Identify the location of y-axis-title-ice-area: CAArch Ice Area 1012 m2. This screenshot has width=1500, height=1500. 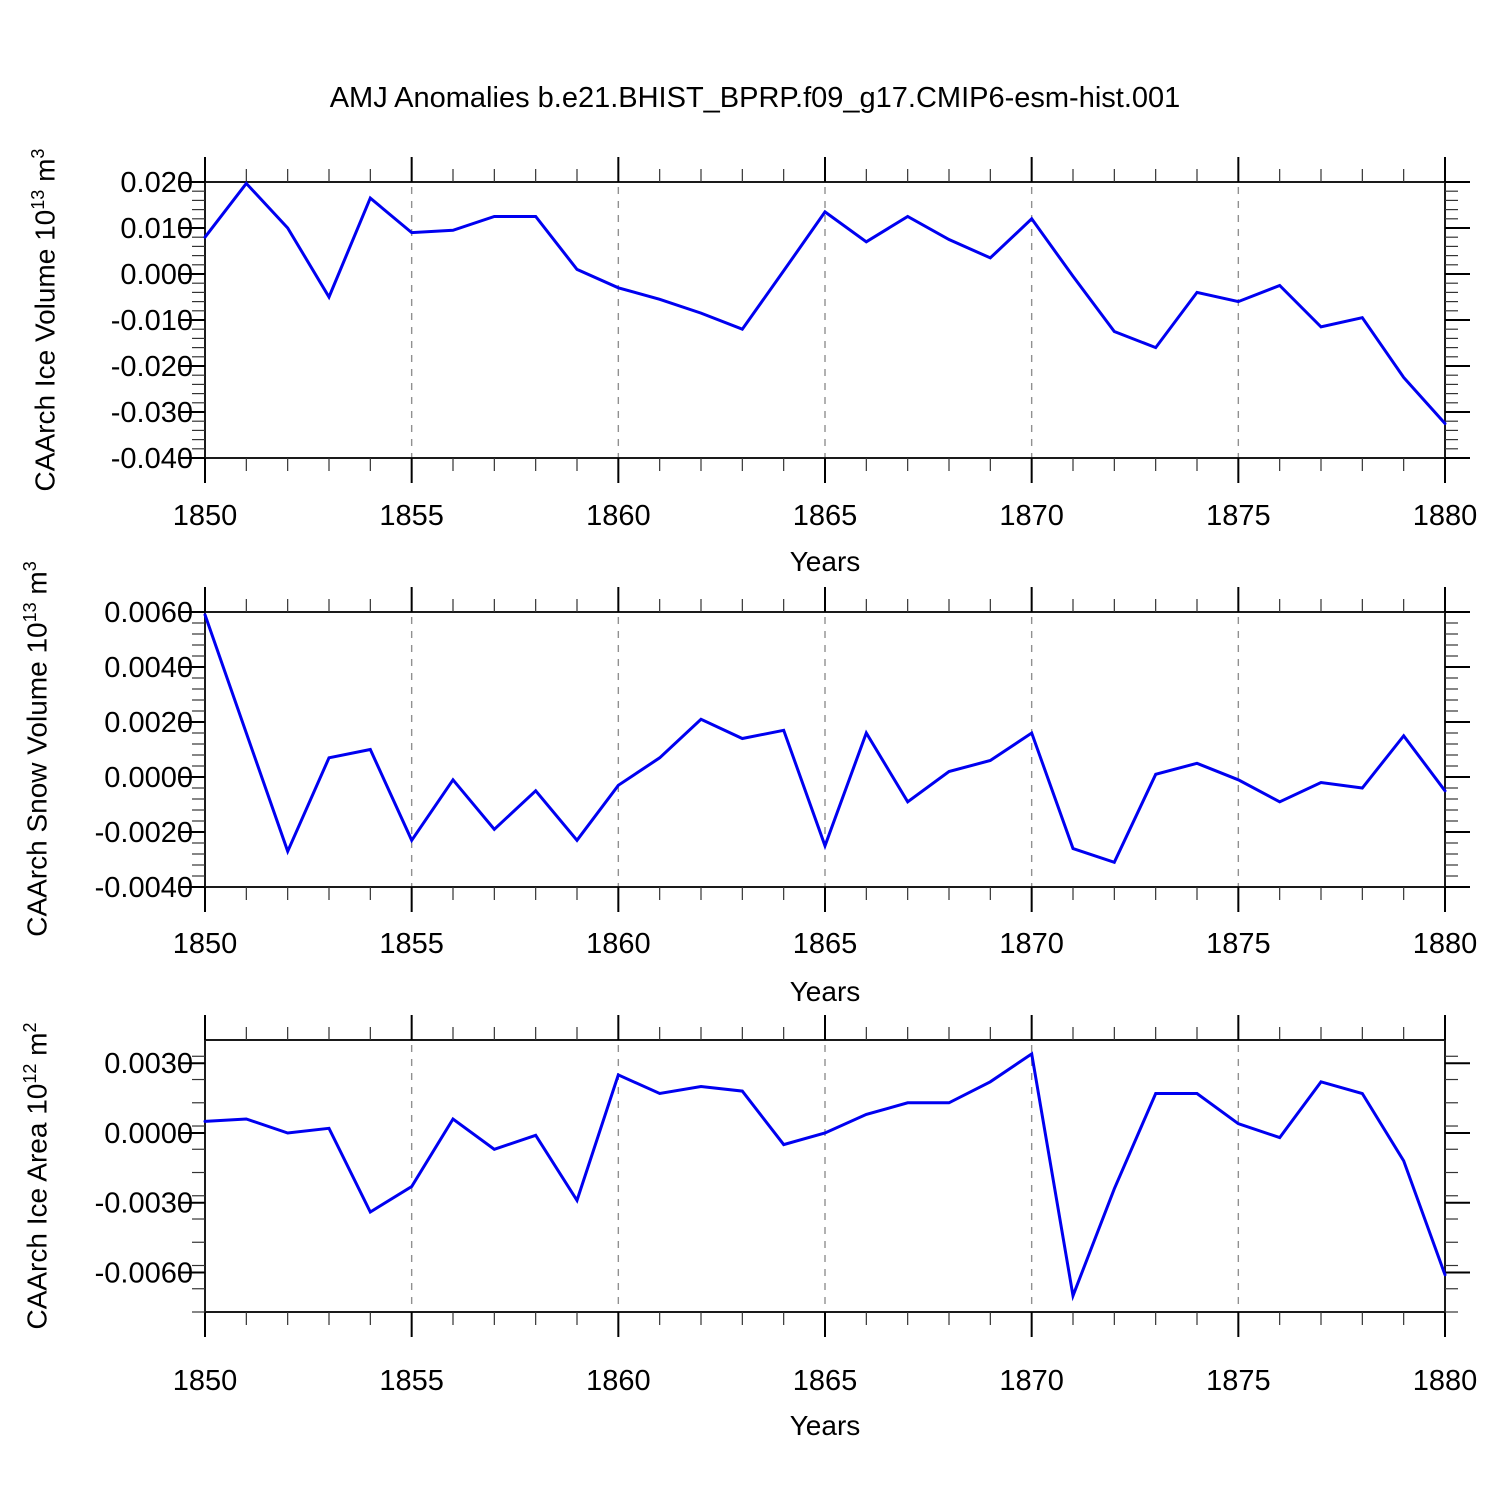
(31, 1176).